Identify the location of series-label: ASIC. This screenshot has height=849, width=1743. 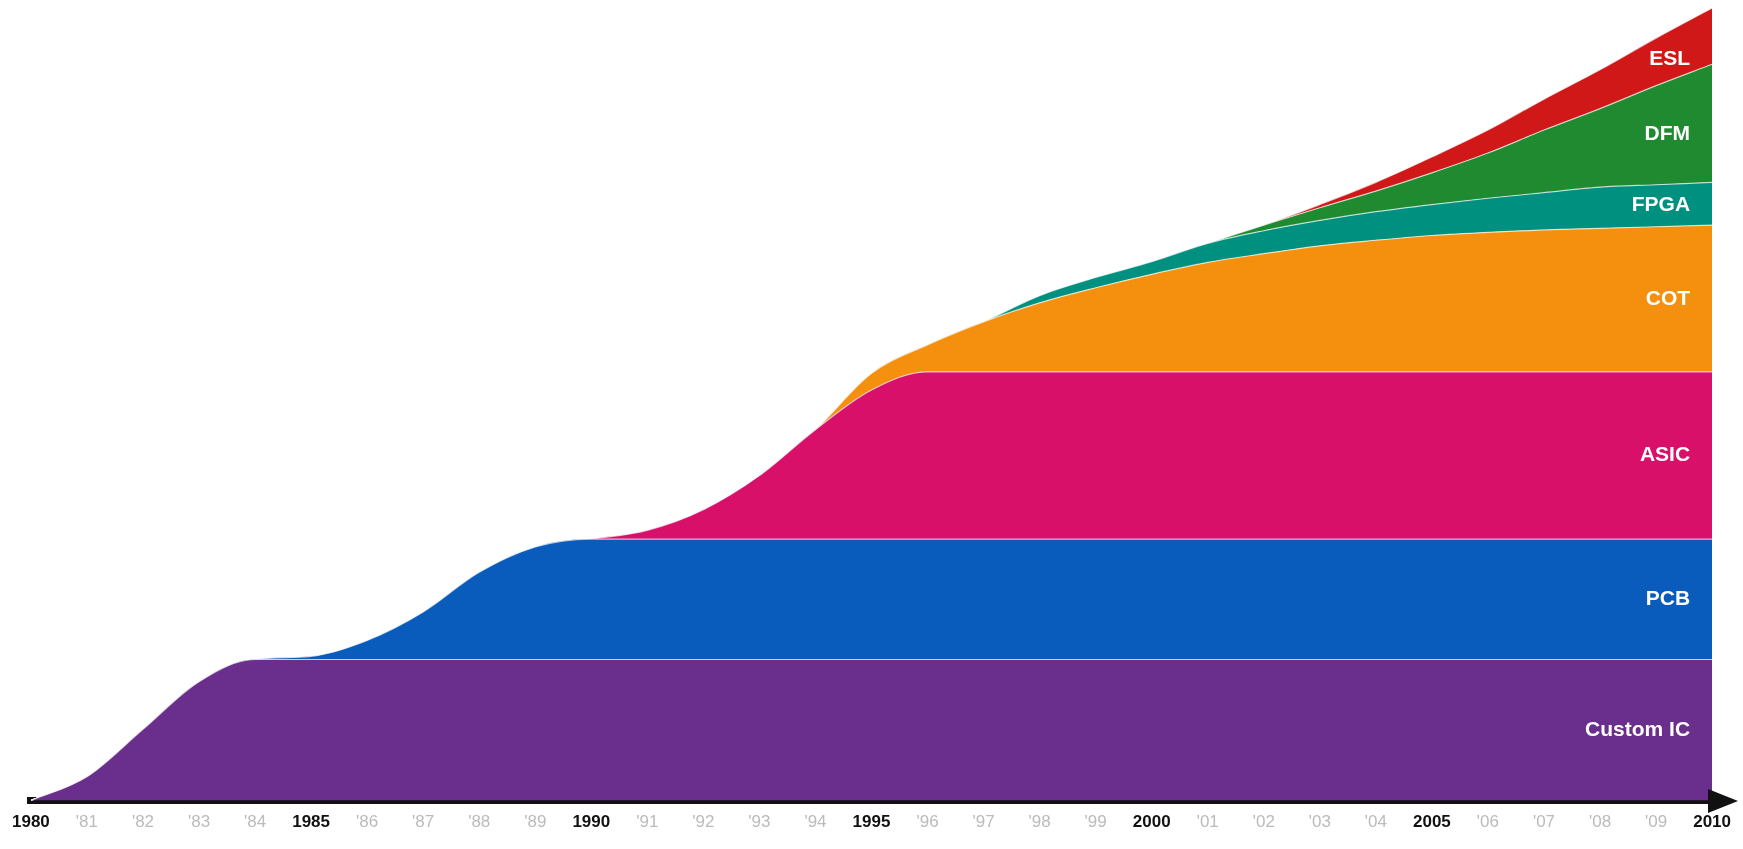
(1665, 454).